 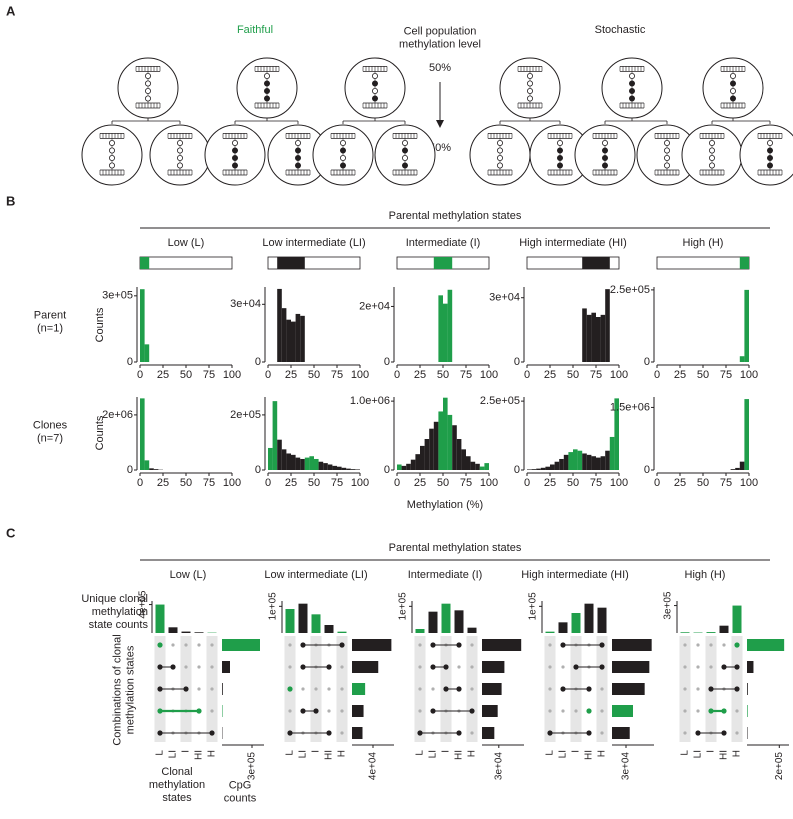 I want to click on x-axis-title: Methylation (%), so click(x=445, y=505).